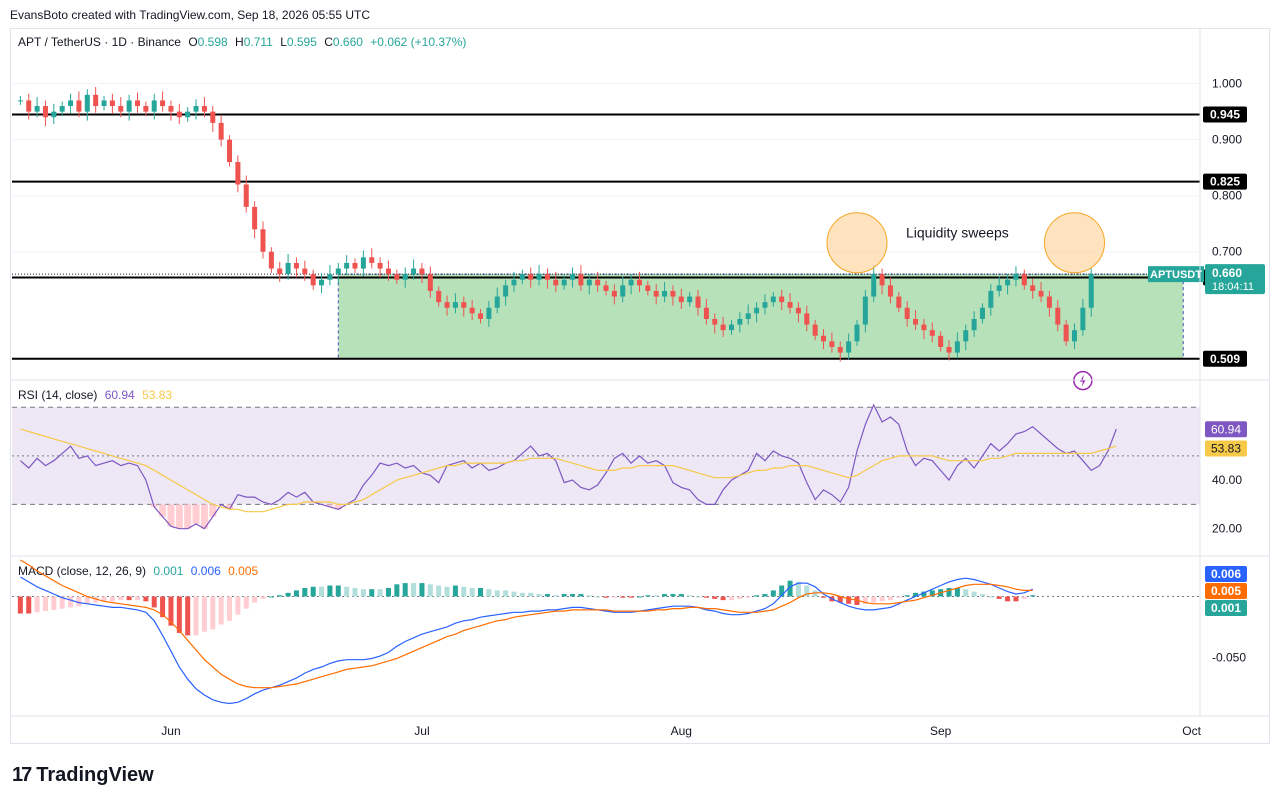  I want to click on close-value: 0.660, so click(347, 42).